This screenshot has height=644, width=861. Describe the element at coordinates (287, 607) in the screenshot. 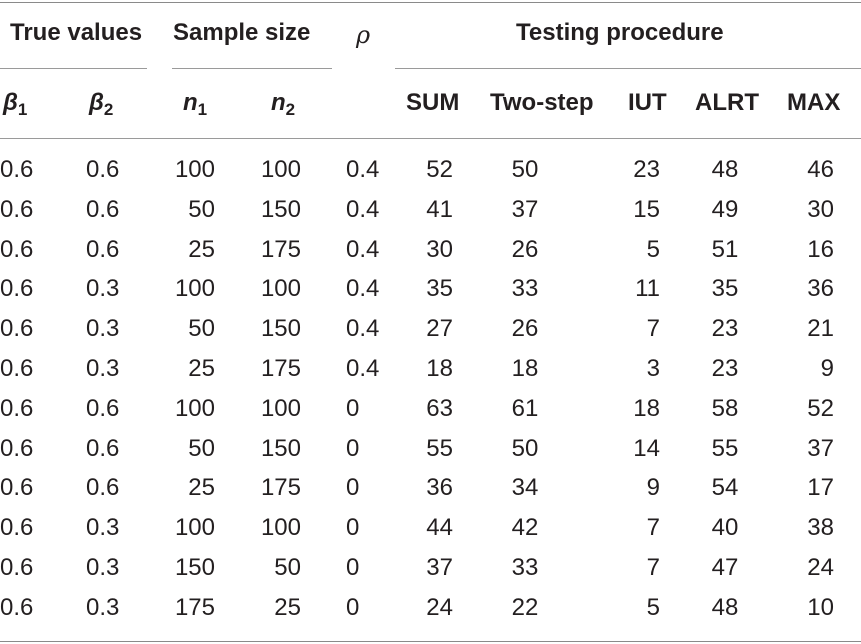

I see `cell-n2: 25` at that location.